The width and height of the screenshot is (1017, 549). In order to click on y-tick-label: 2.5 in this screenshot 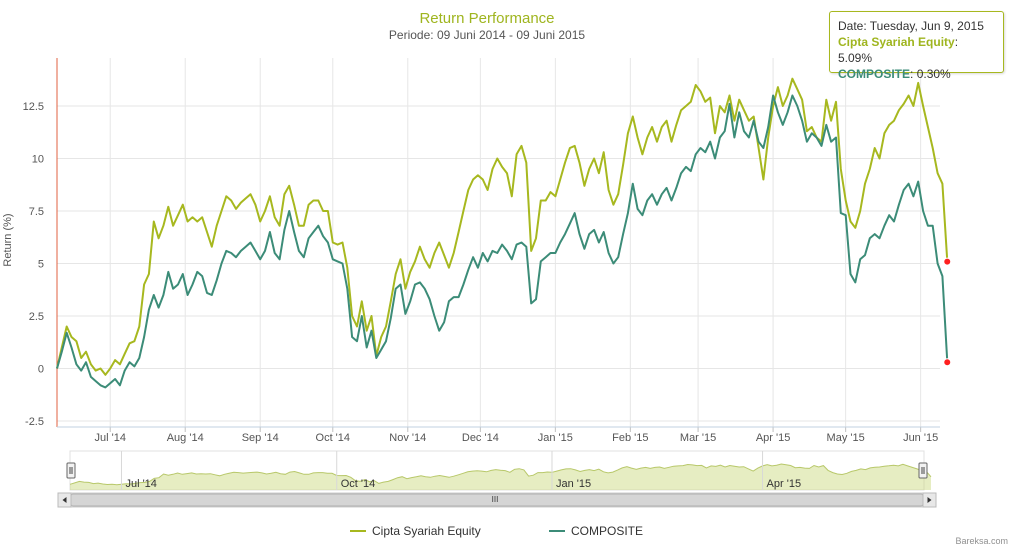, I will do `click(36, 317)`.